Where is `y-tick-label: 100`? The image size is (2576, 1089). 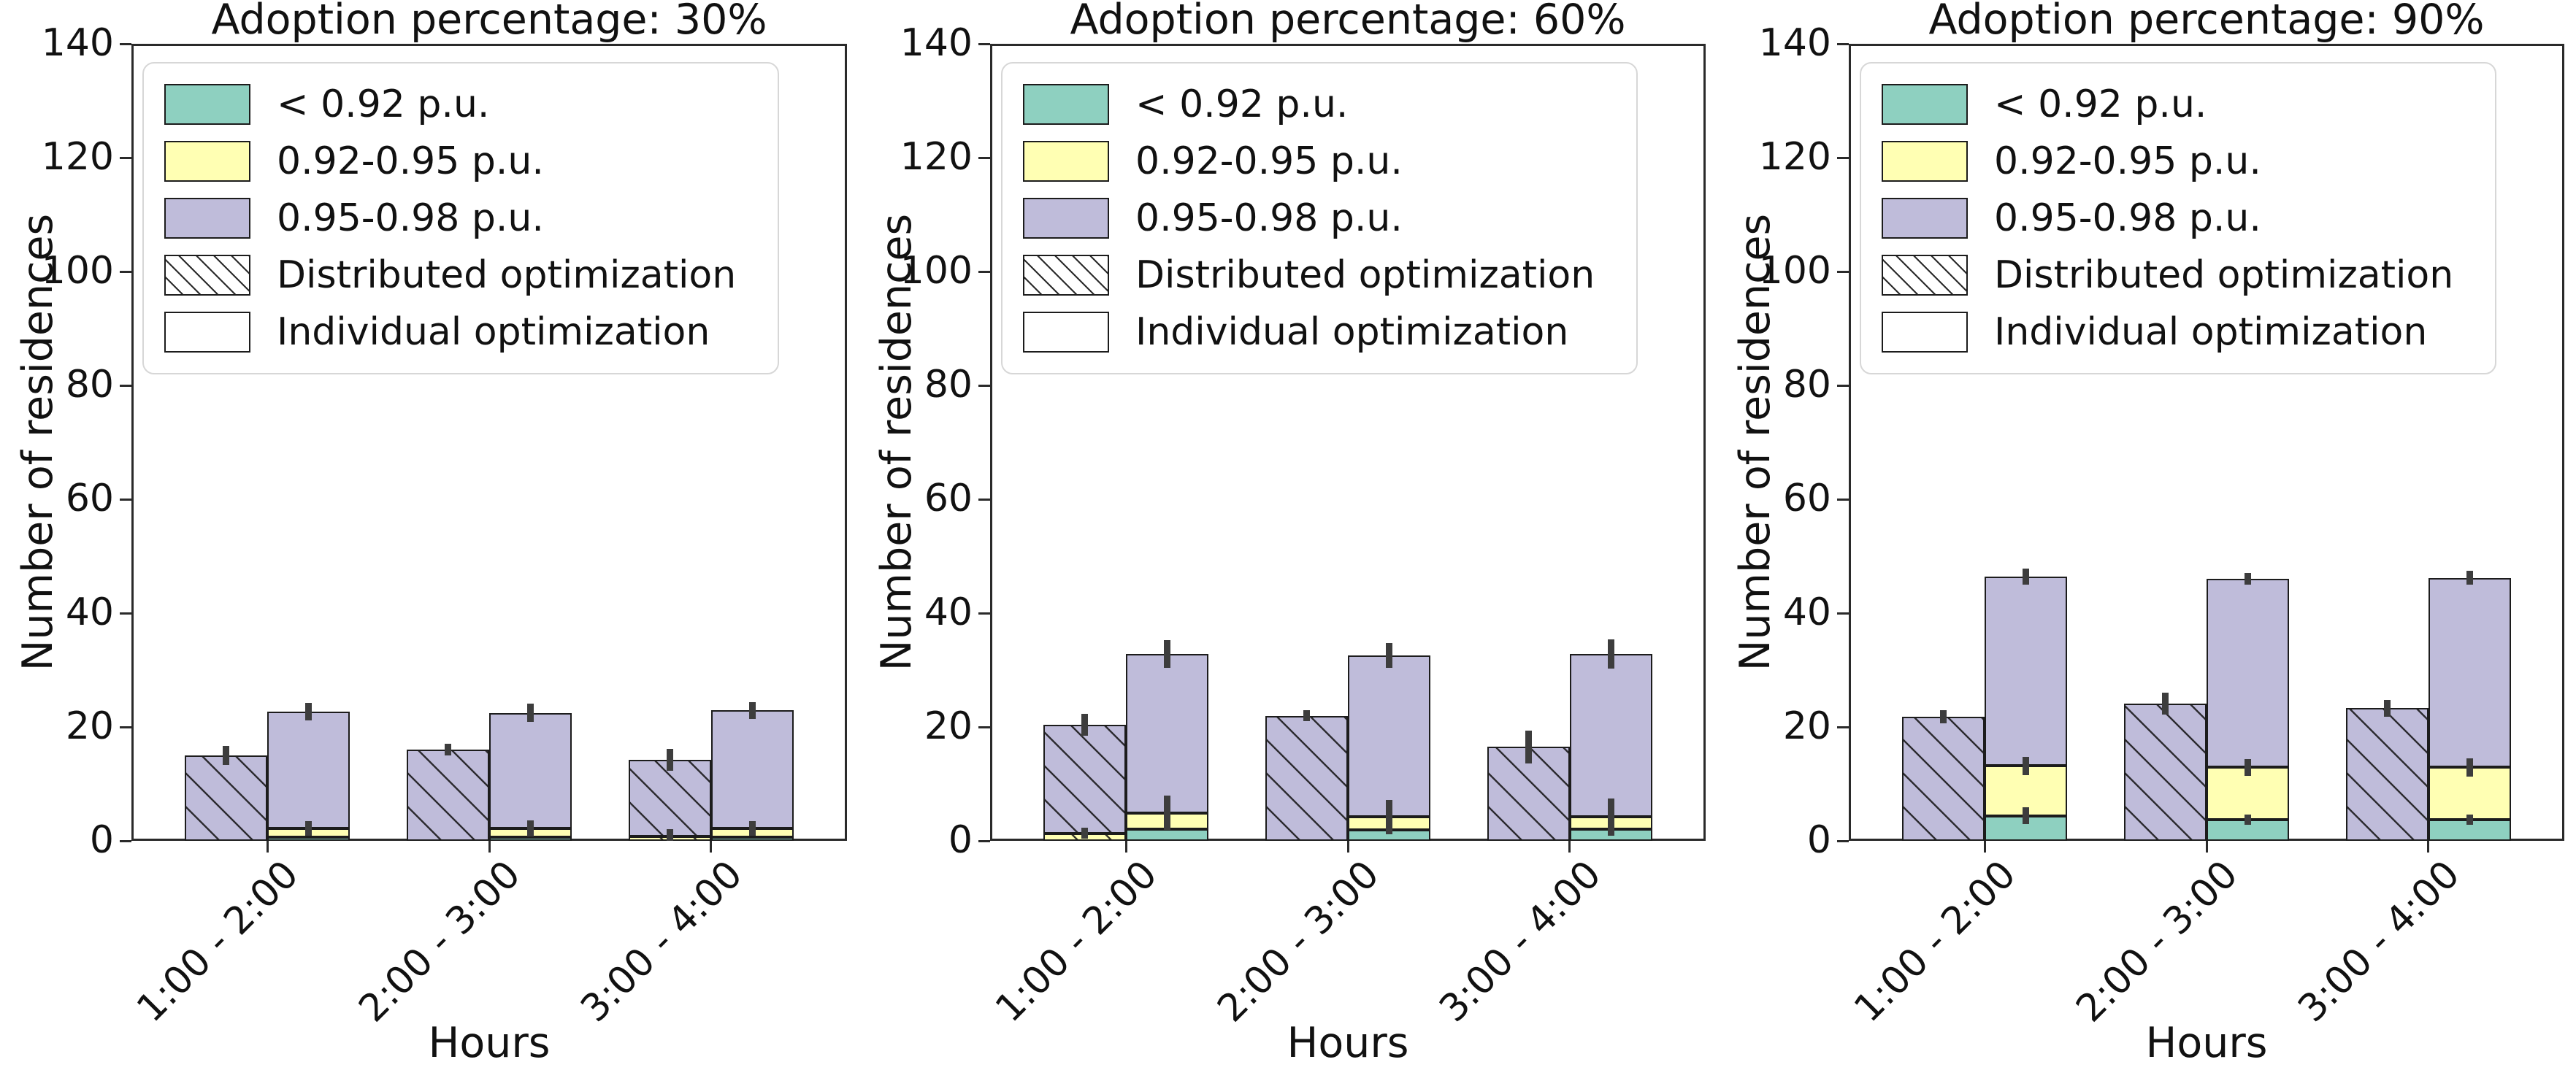
y-tick-label: 100 is located at coordinates (1795, 271).